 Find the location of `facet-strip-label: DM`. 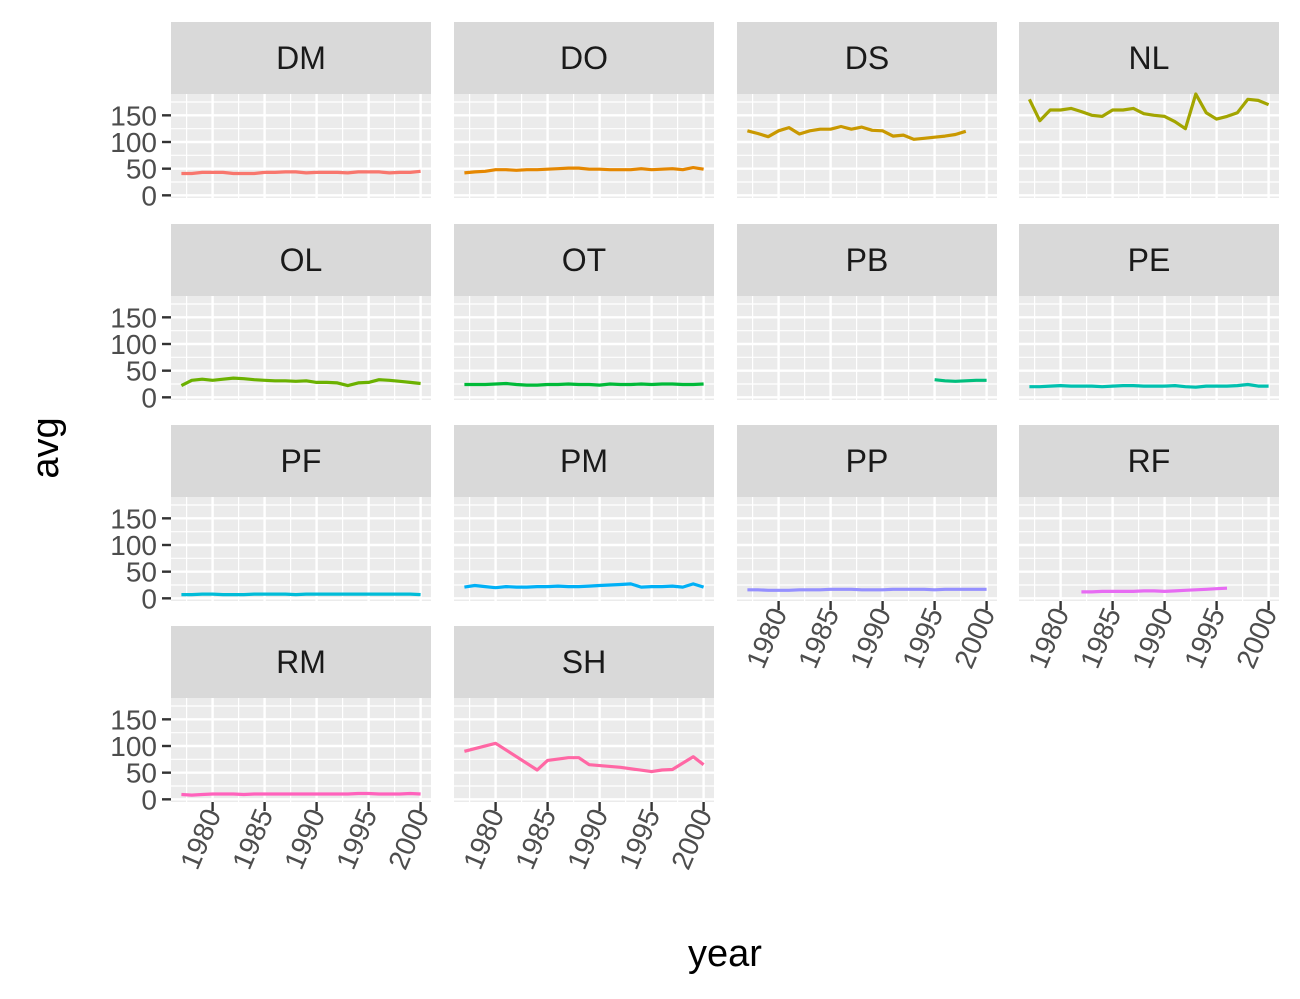

facet-strip-label: DM is located at coordinates (301, 58).